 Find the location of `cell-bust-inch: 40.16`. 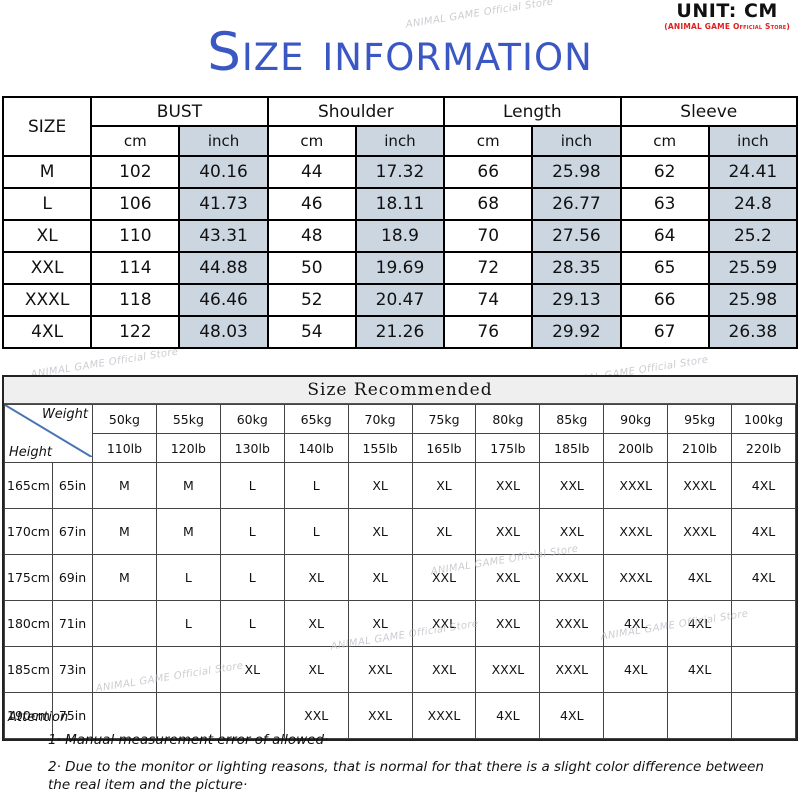

cell-bust-inch: 40.16 is located at coordinates (223, 172).